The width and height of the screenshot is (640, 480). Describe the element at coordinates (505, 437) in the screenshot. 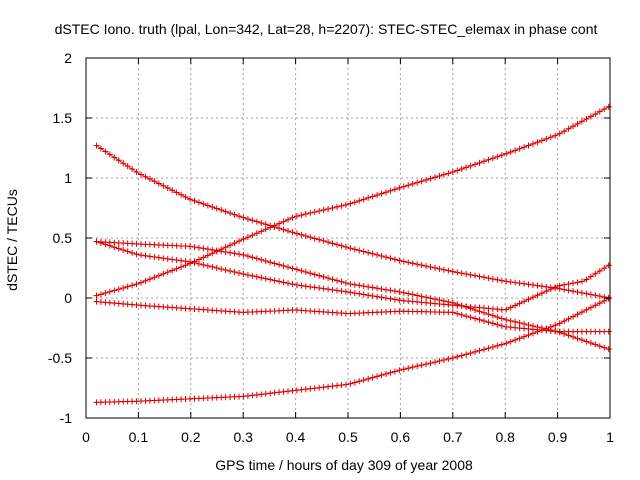

I see `x-tick-label: 0.8` at that location.